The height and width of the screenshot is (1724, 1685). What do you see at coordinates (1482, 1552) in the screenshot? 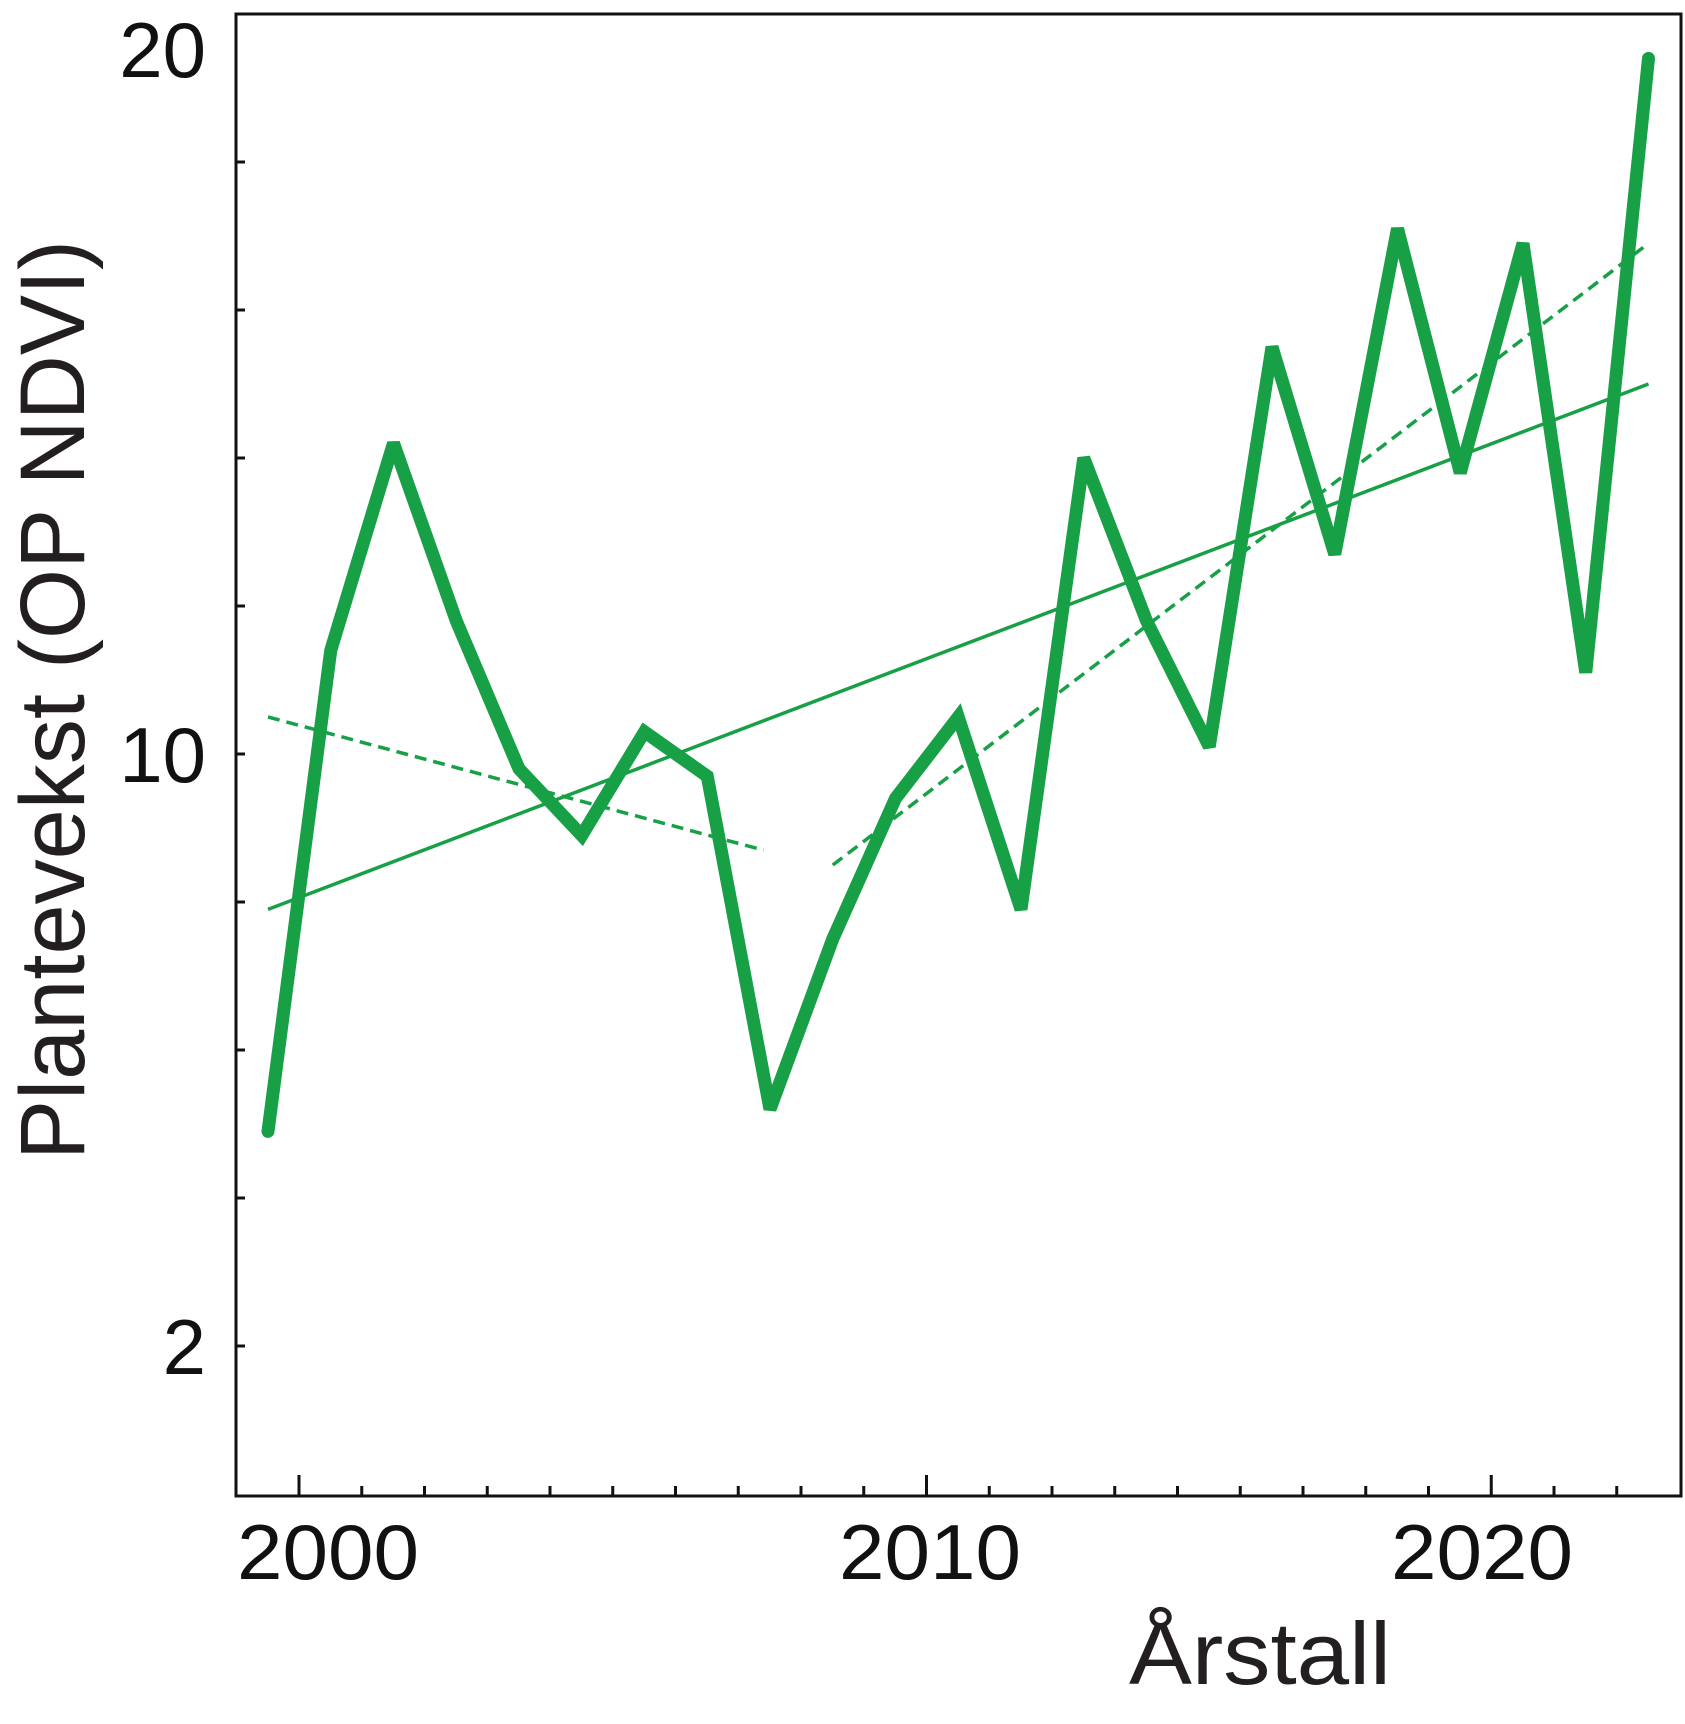
I see `x-tick-label: 2020` at bounding box center [1482, 1552].